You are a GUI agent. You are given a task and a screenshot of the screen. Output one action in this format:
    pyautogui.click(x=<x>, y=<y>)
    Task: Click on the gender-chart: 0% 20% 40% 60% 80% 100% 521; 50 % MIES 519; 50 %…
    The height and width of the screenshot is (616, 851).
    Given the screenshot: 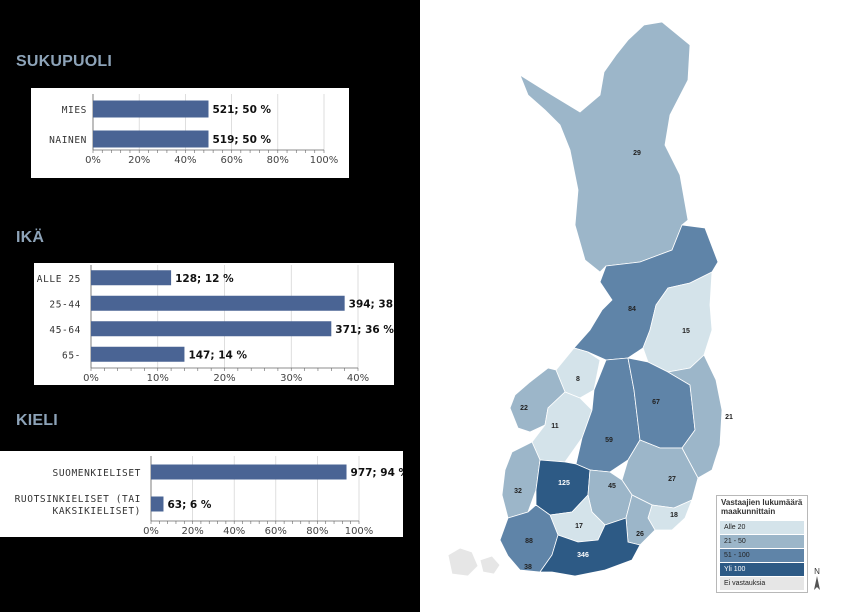 What is the action you would take?
    pyautogui.click(x=190, y=133)
    